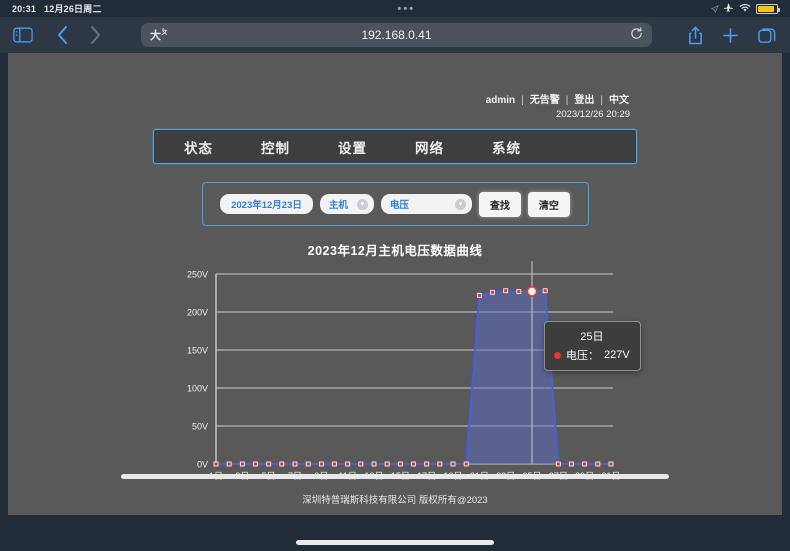  I want to click on chart-title: 2023年12月主机电压数据曲线, so click(395, 251).